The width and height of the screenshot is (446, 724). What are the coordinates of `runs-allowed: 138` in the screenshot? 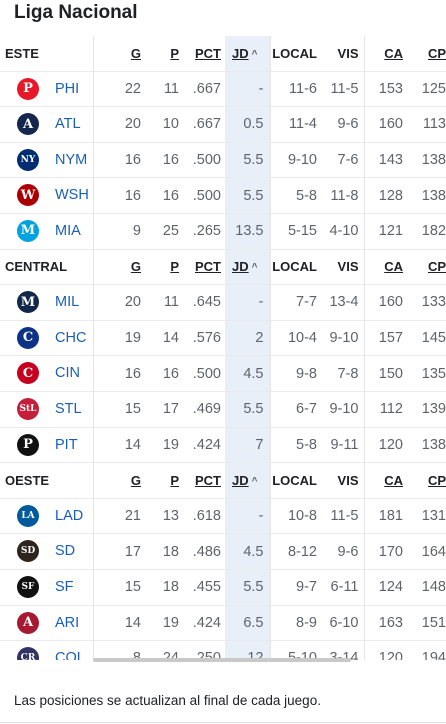 It's located at (433, 195).